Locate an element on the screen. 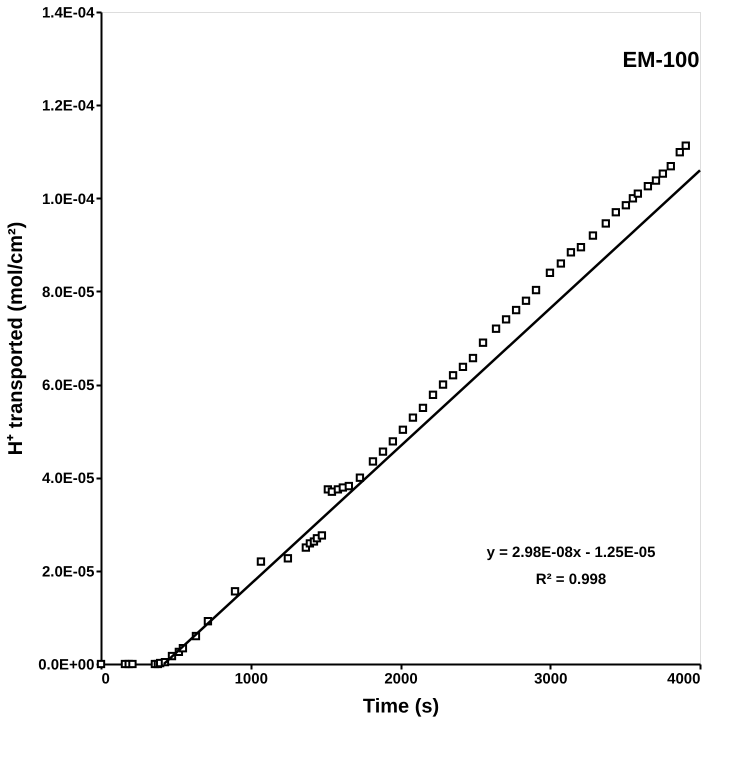  annotation: R² = 0.998 is located at coordinates (571, 579).